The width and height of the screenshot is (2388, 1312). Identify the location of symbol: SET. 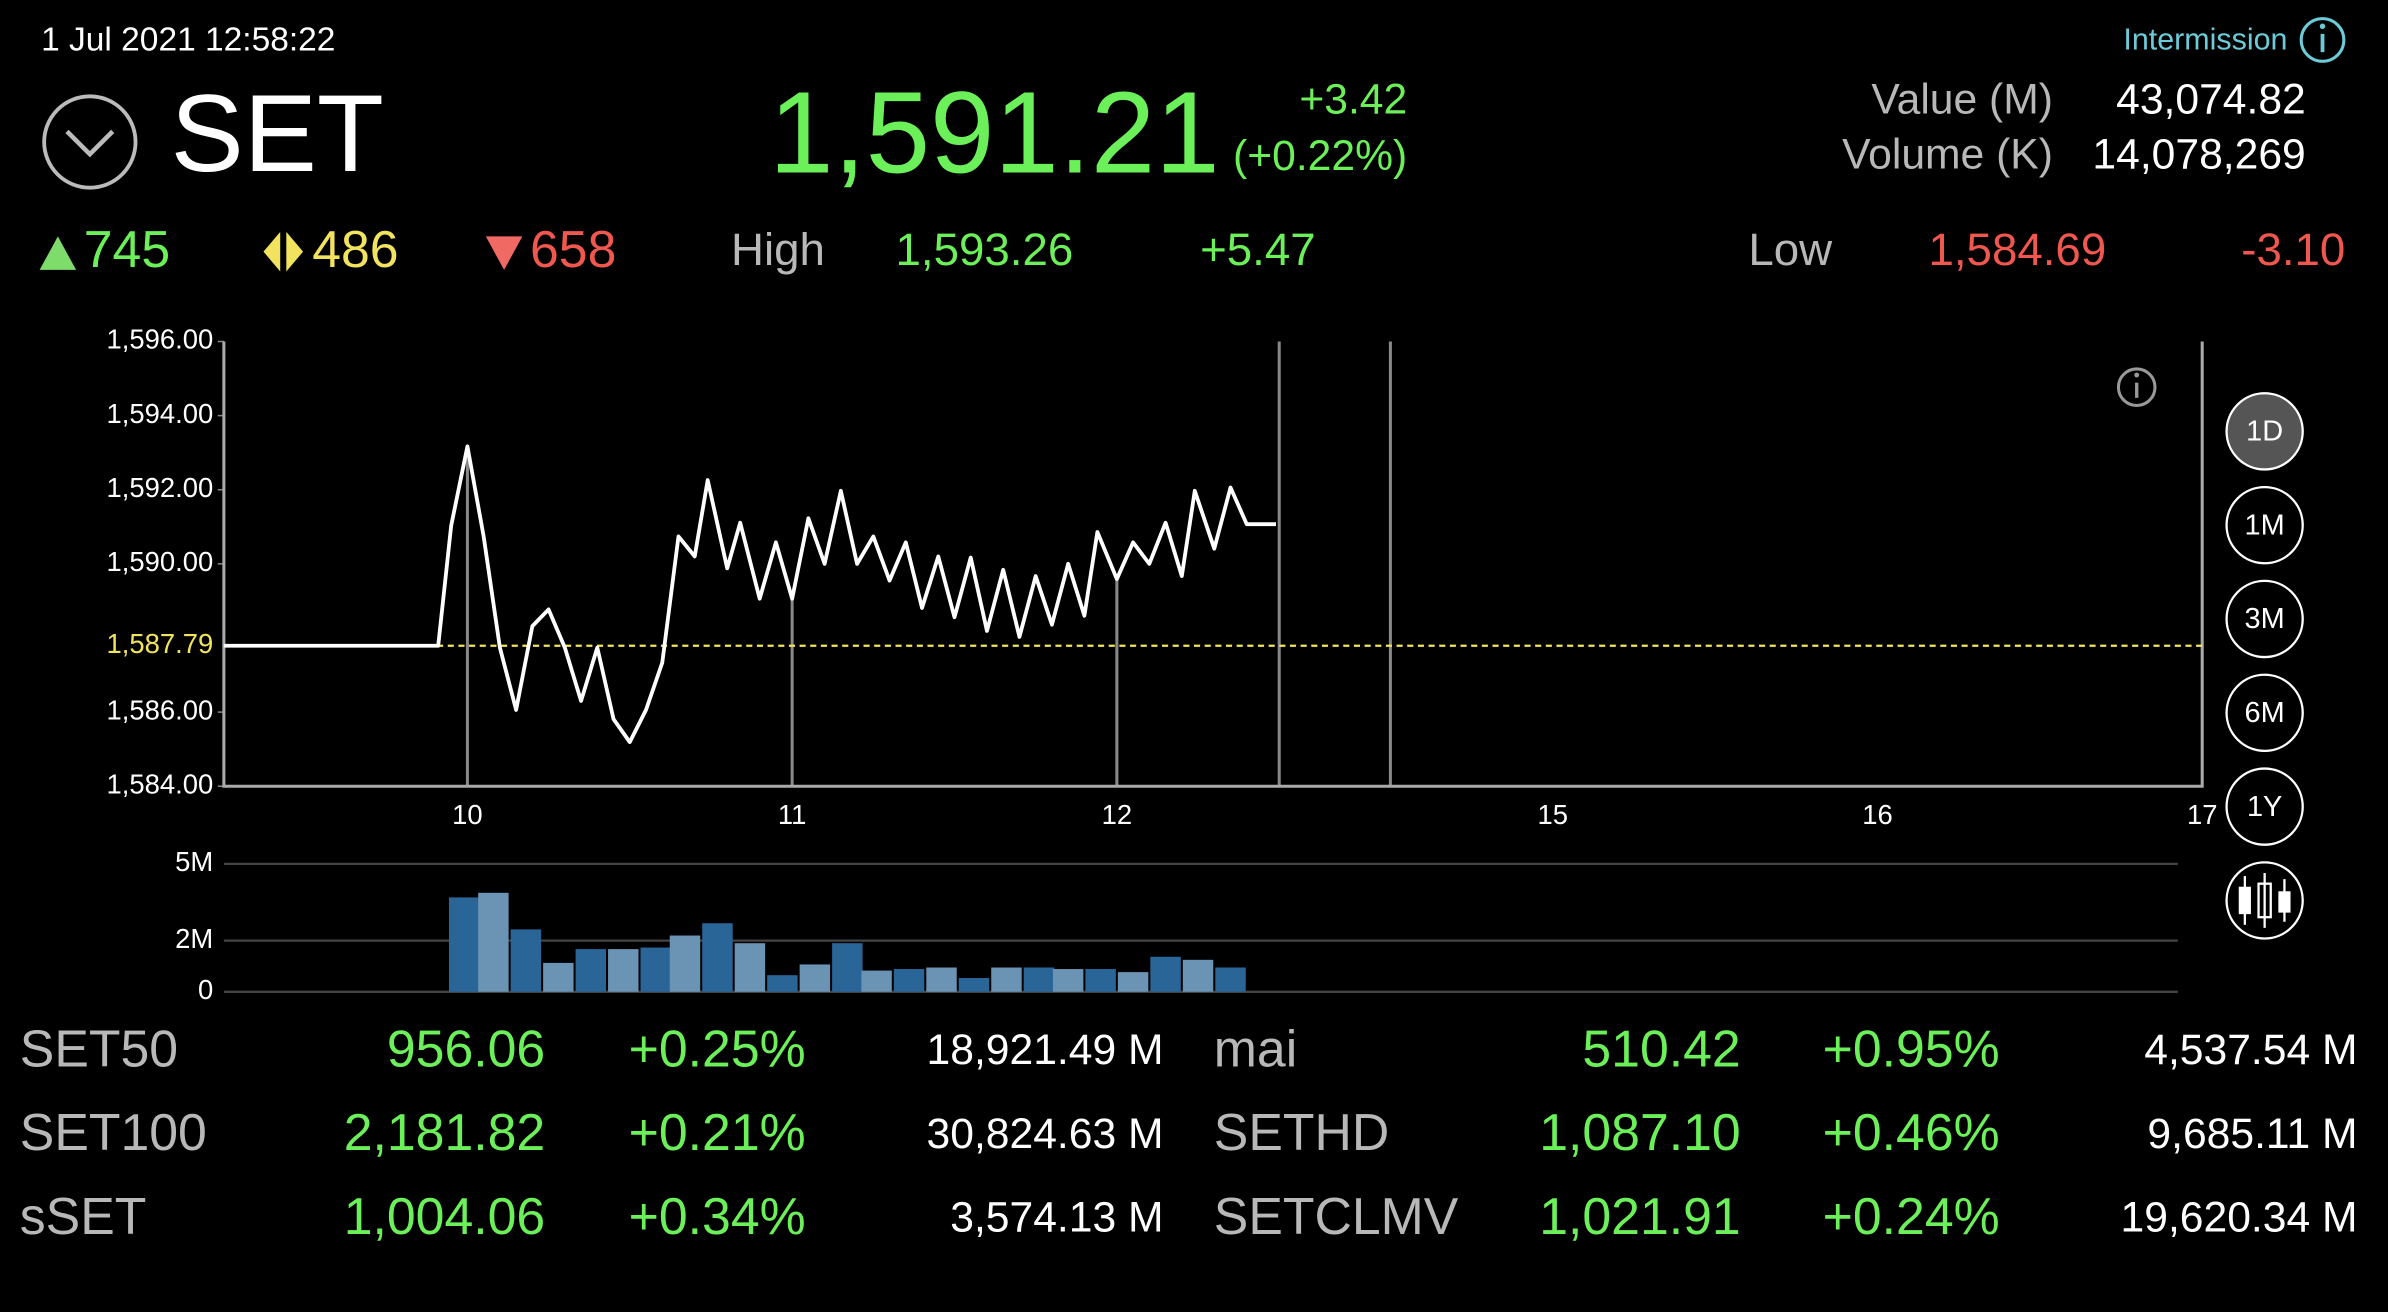
(277, 134).